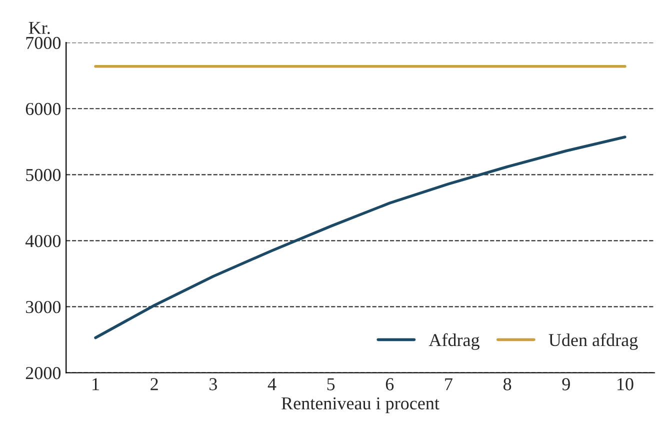 This screenshot has height=426, width=661. What do you see at coordinates (507, 384) in the screenshot?
I see `x-tick-label: 8` at bounding box center [507, 384].